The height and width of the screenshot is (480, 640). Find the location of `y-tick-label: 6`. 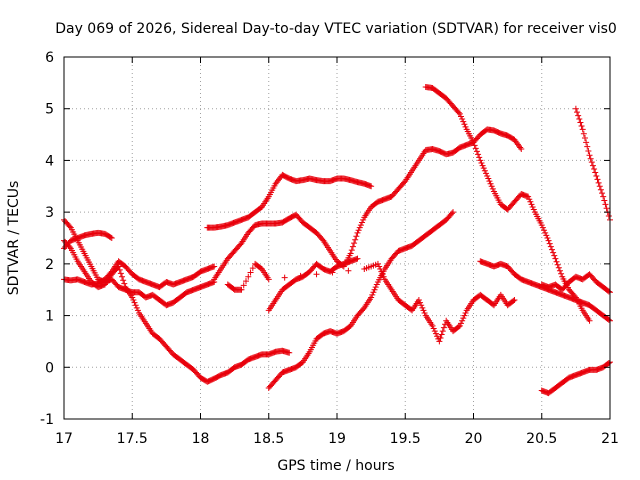

y-tick-label: 6 is located at coordinates (49, 58).